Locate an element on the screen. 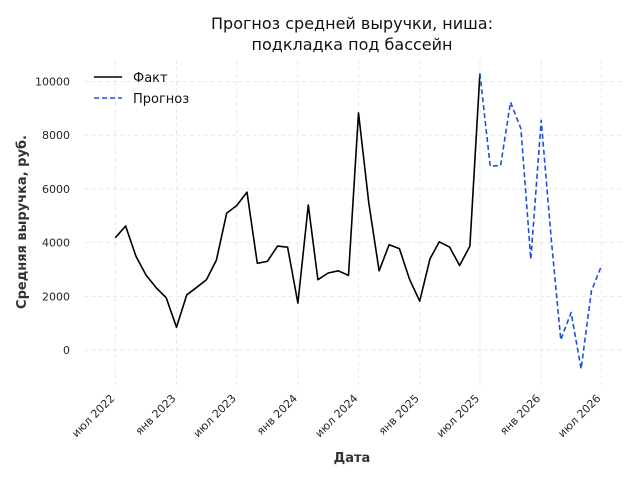  y-tick-label: 8000 is located at coordinates (56, 135).